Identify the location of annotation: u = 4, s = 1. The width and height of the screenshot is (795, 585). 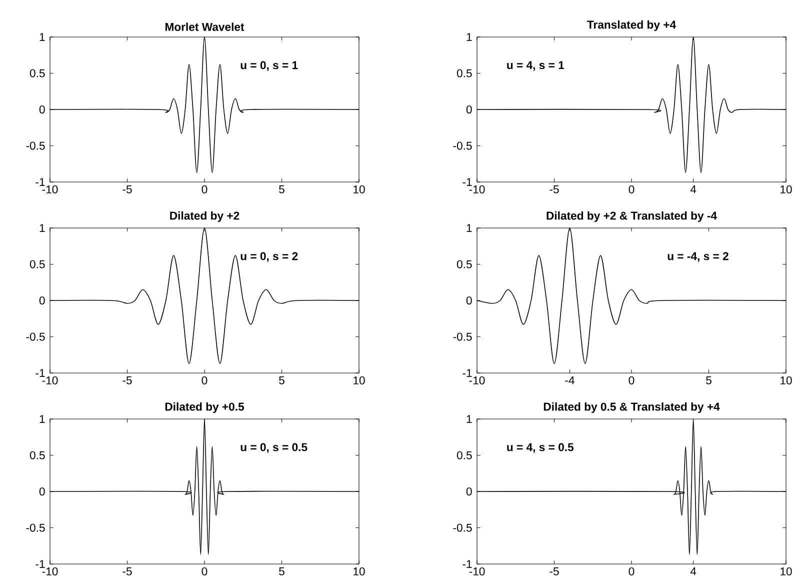
(535, 66).